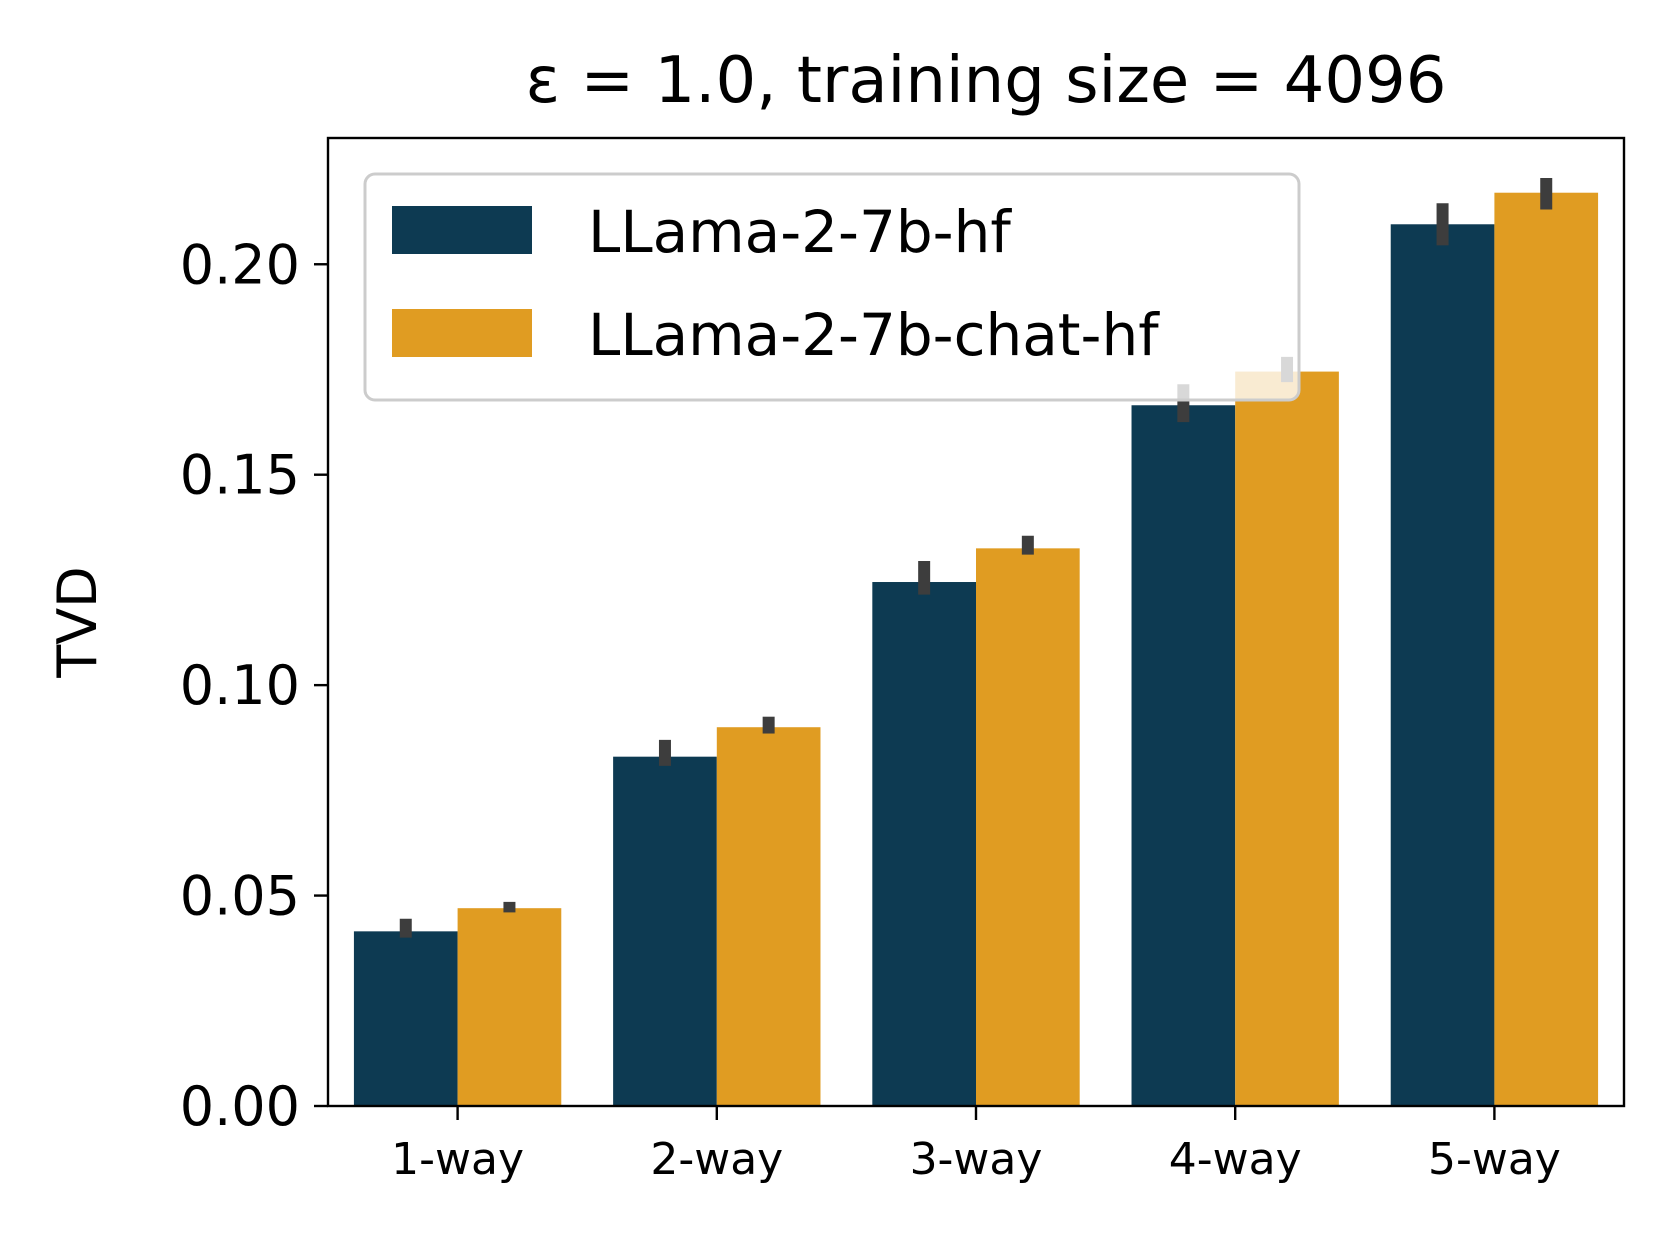 The height and width of the screenshot is (1238, 1660). I want to click on x-axis: 1-way 2-way 3-way 4-way 5-way, so click(976, 1145).